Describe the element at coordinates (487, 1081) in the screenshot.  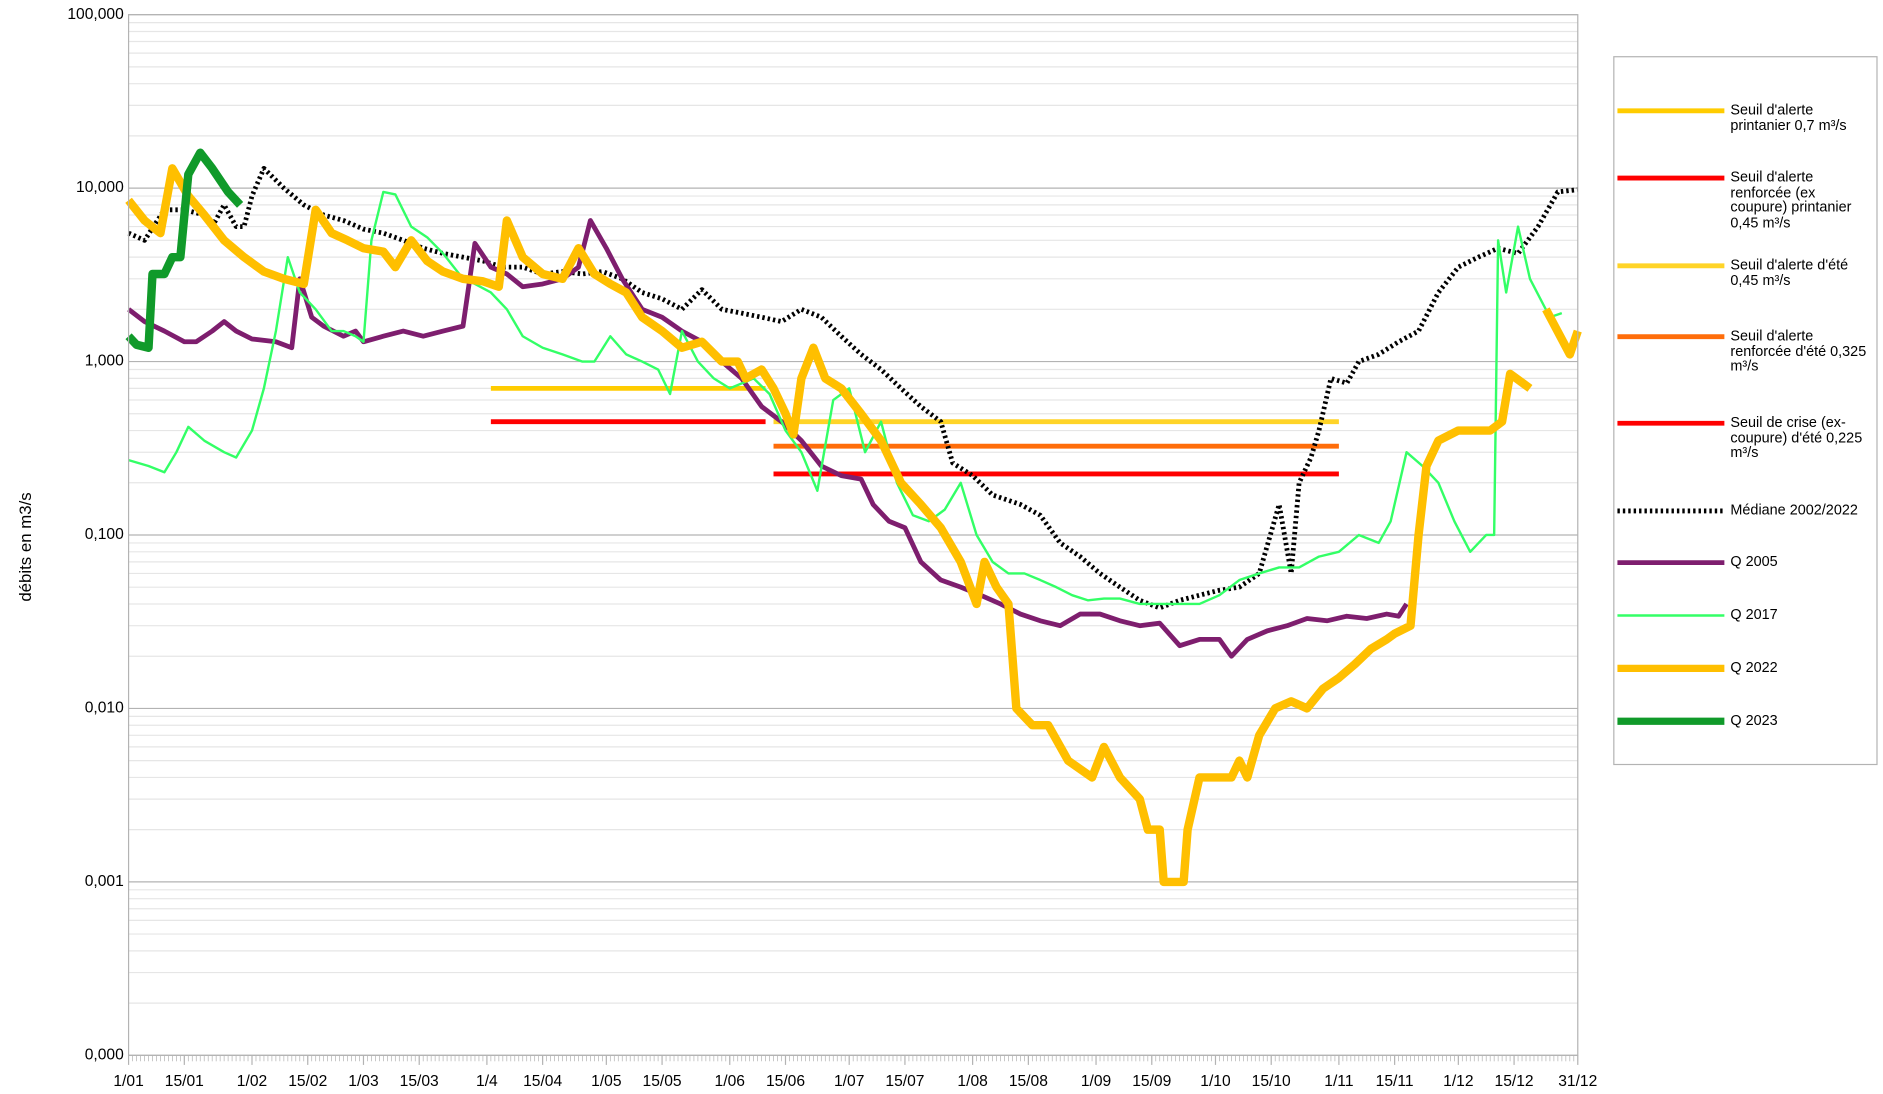
I see `x-tick-label: 1/4` at that location.